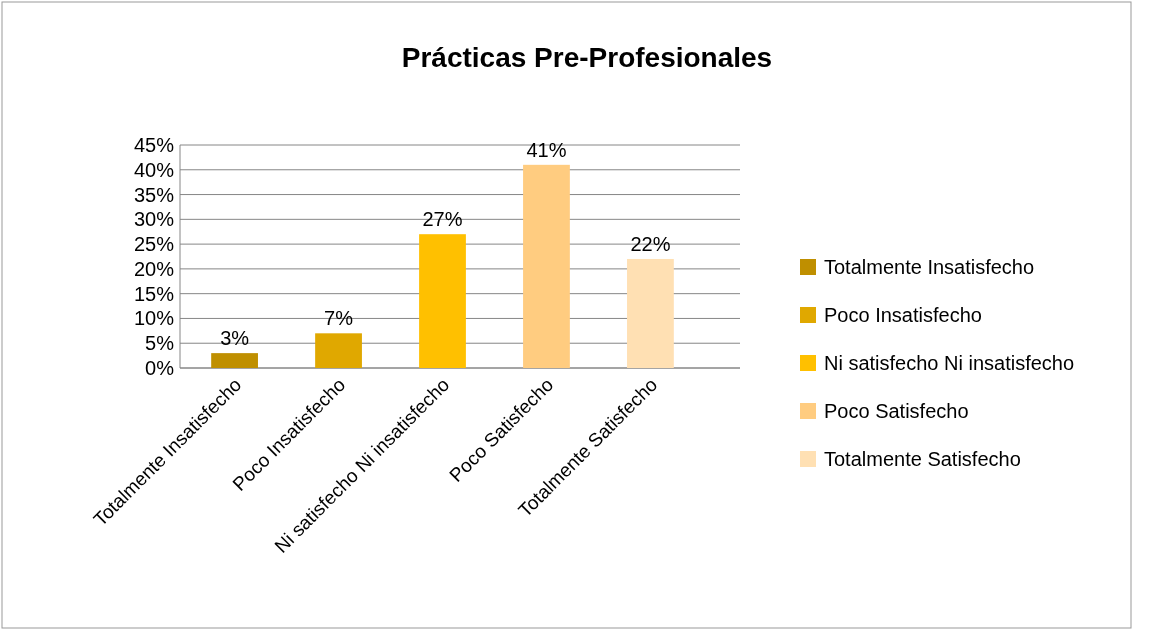 The height and width of the screenshot is (638, 1149). I want to click on chart-title: Prácticas Pre-Profesionales, so click(587, 57).